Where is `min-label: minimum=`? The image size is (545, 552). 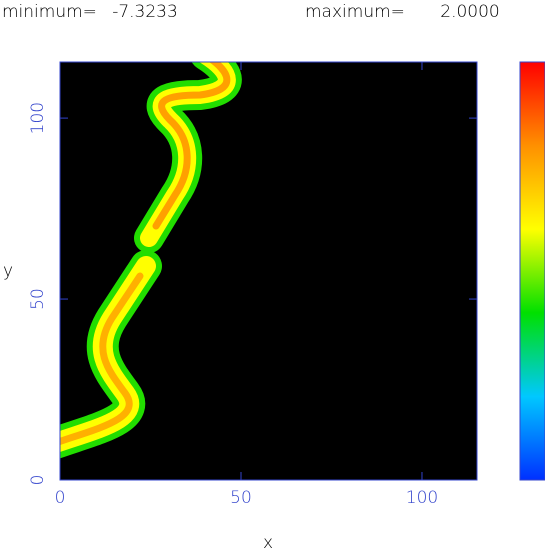
min-label: minimum= is located at coordinates (49, 12).